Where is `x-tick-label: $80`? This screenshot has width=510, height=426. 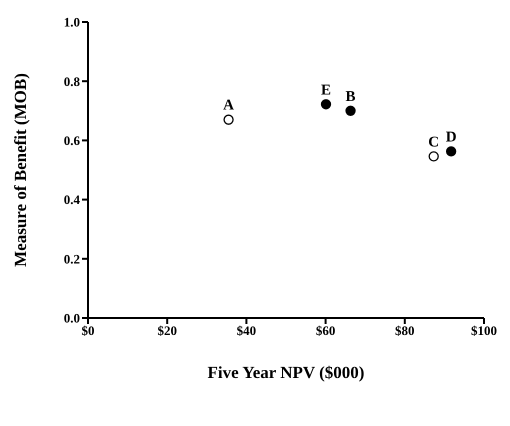 x-tick-label: $80 is located at coordinates (405, 330).